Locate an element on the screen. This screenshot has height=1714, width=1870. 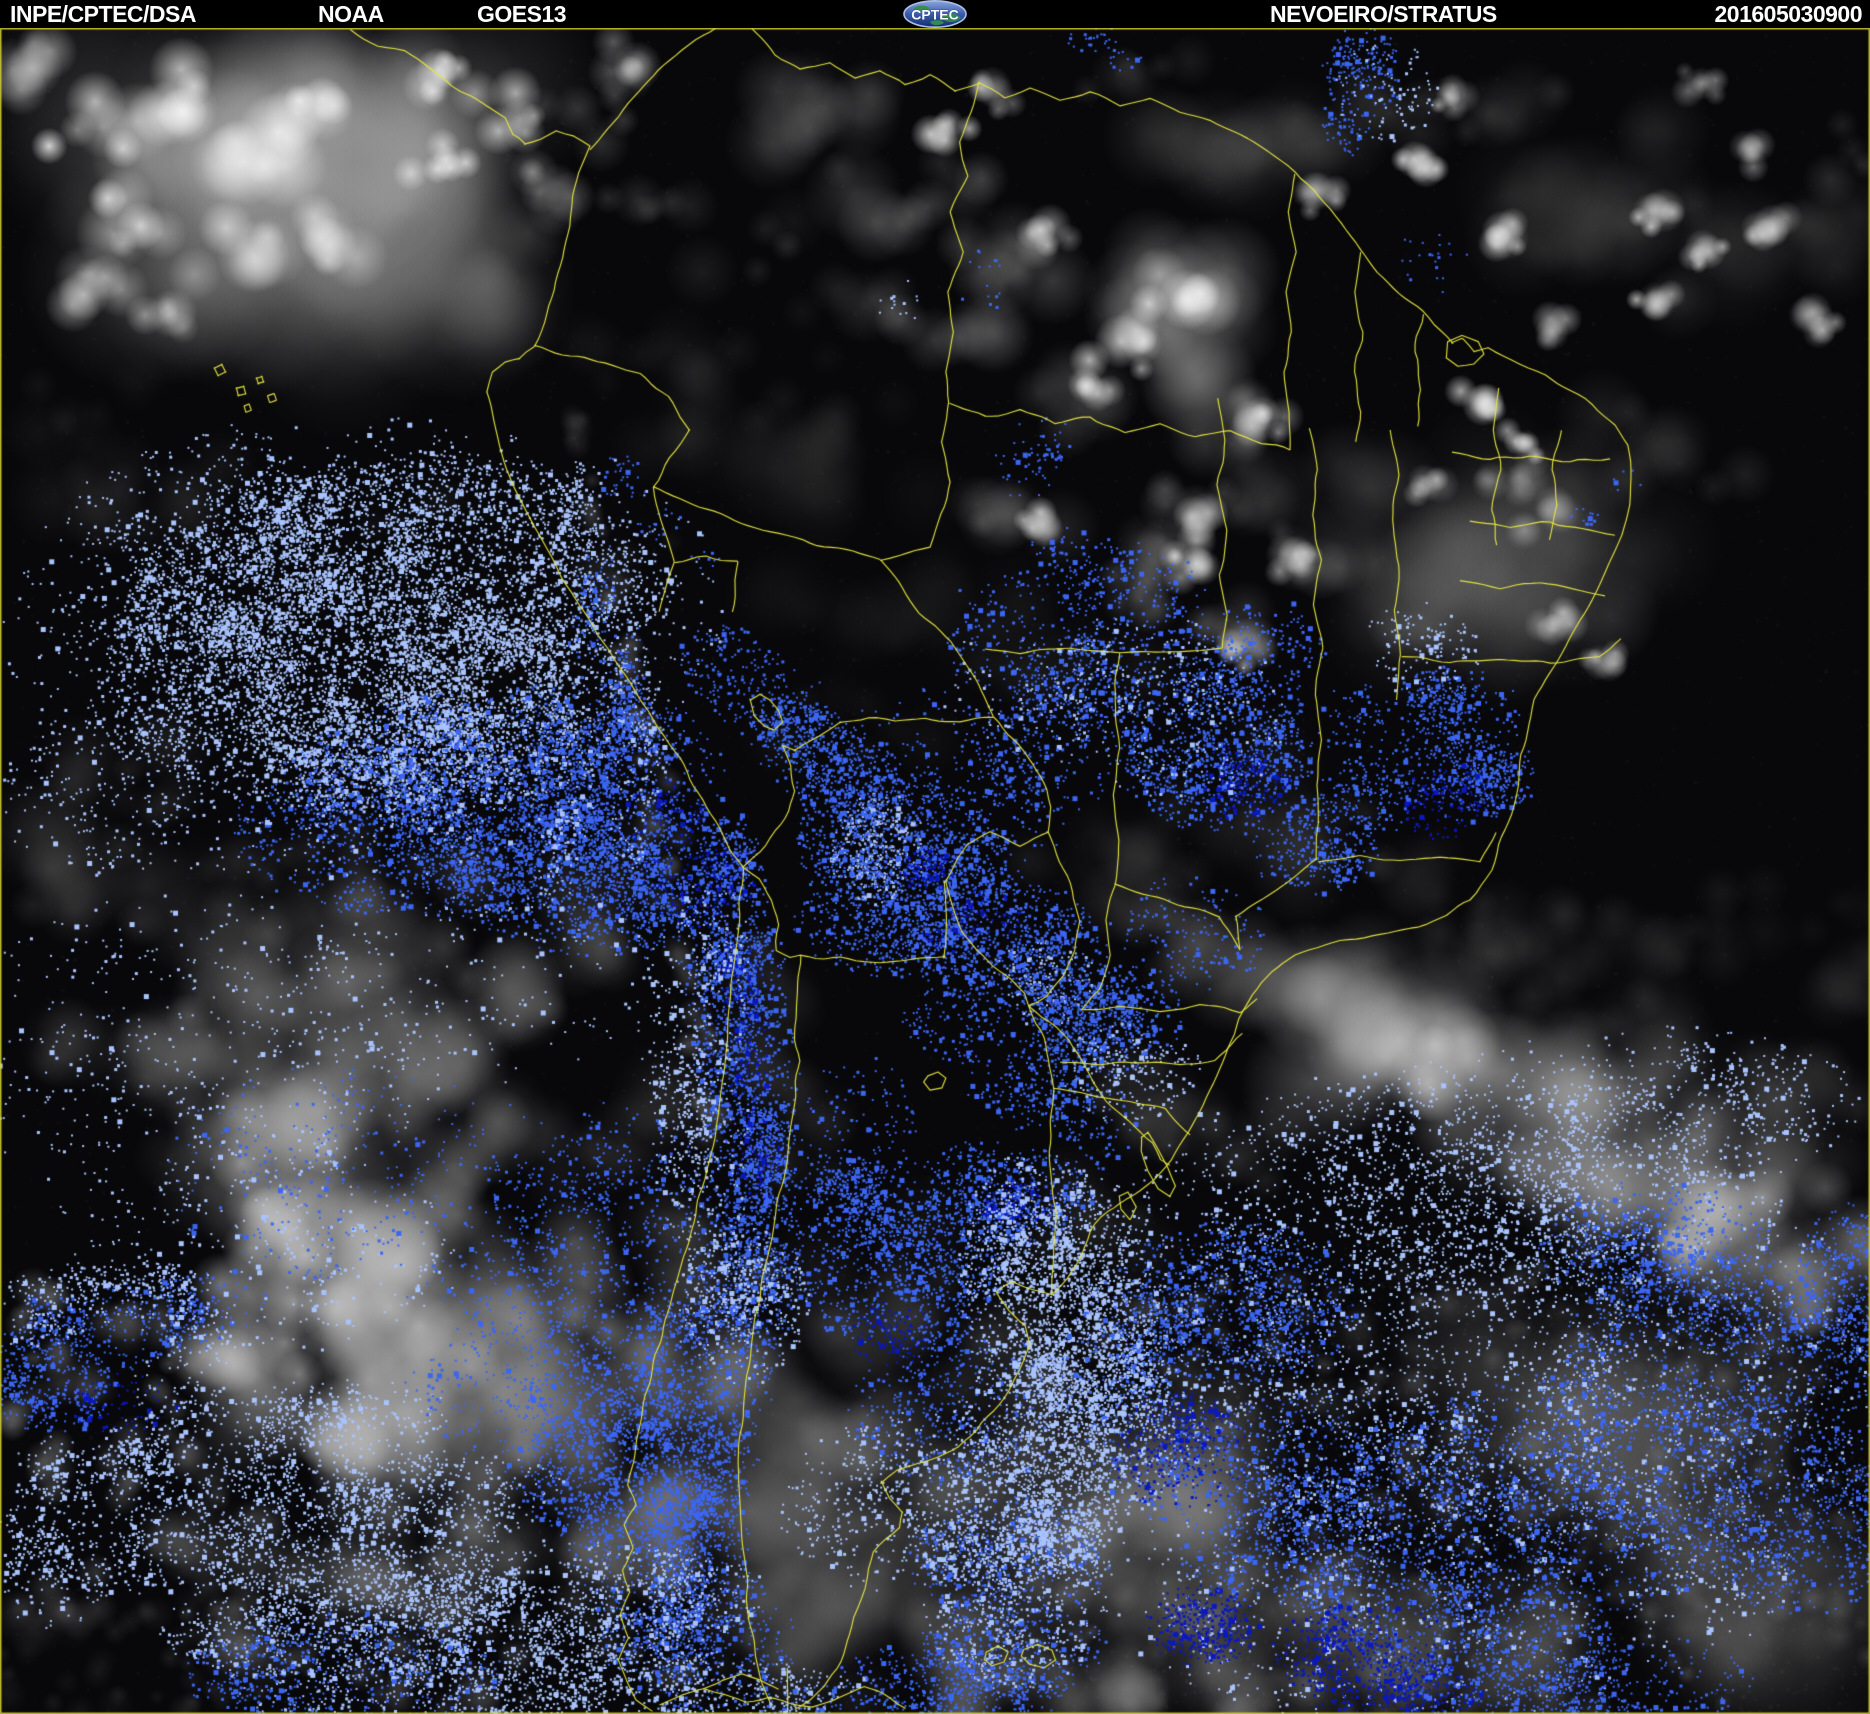
satellite-name-label: GOES13 is located at coordinates (522, 14).